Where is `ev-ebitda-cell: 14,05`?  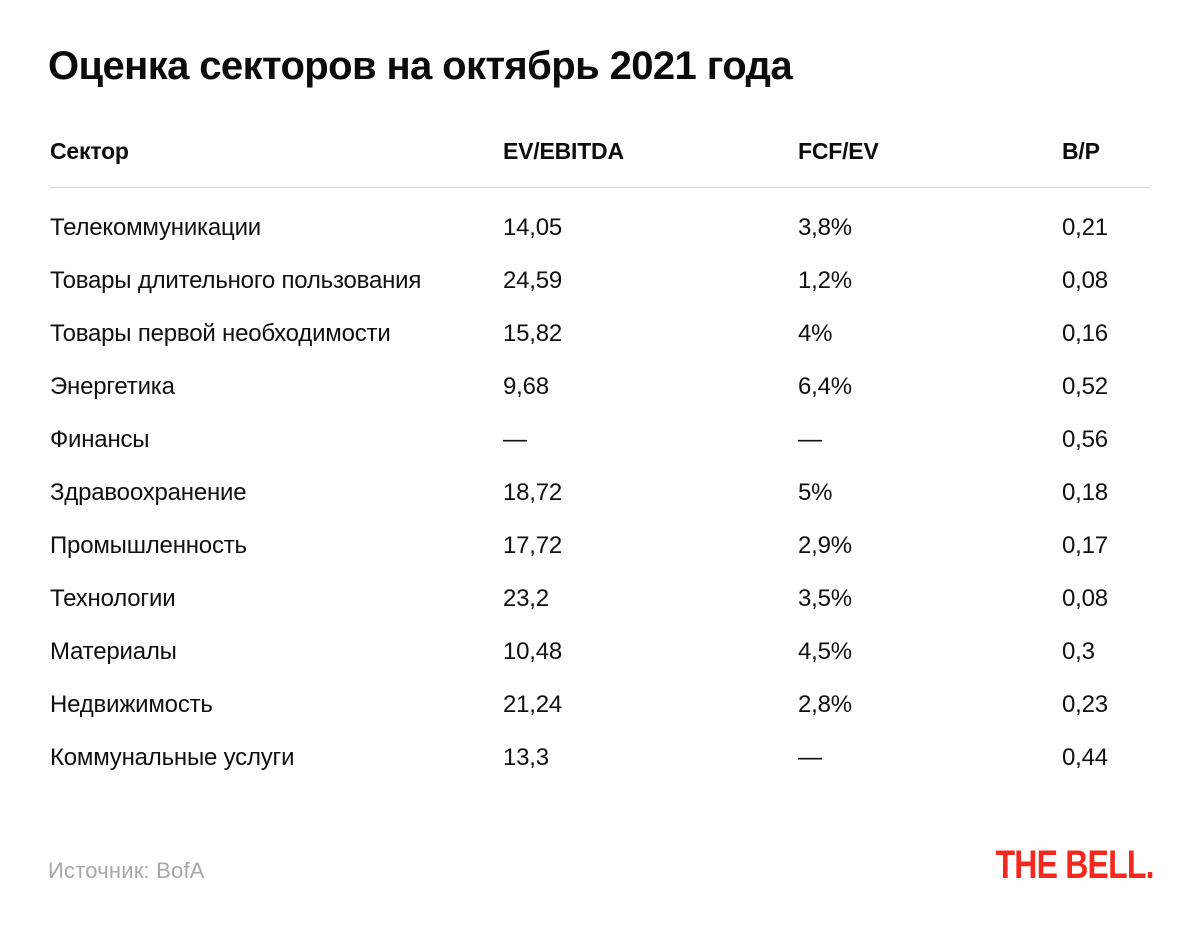
ev-ebitda-cell: 14,05 is located at coordinates (533, 227).